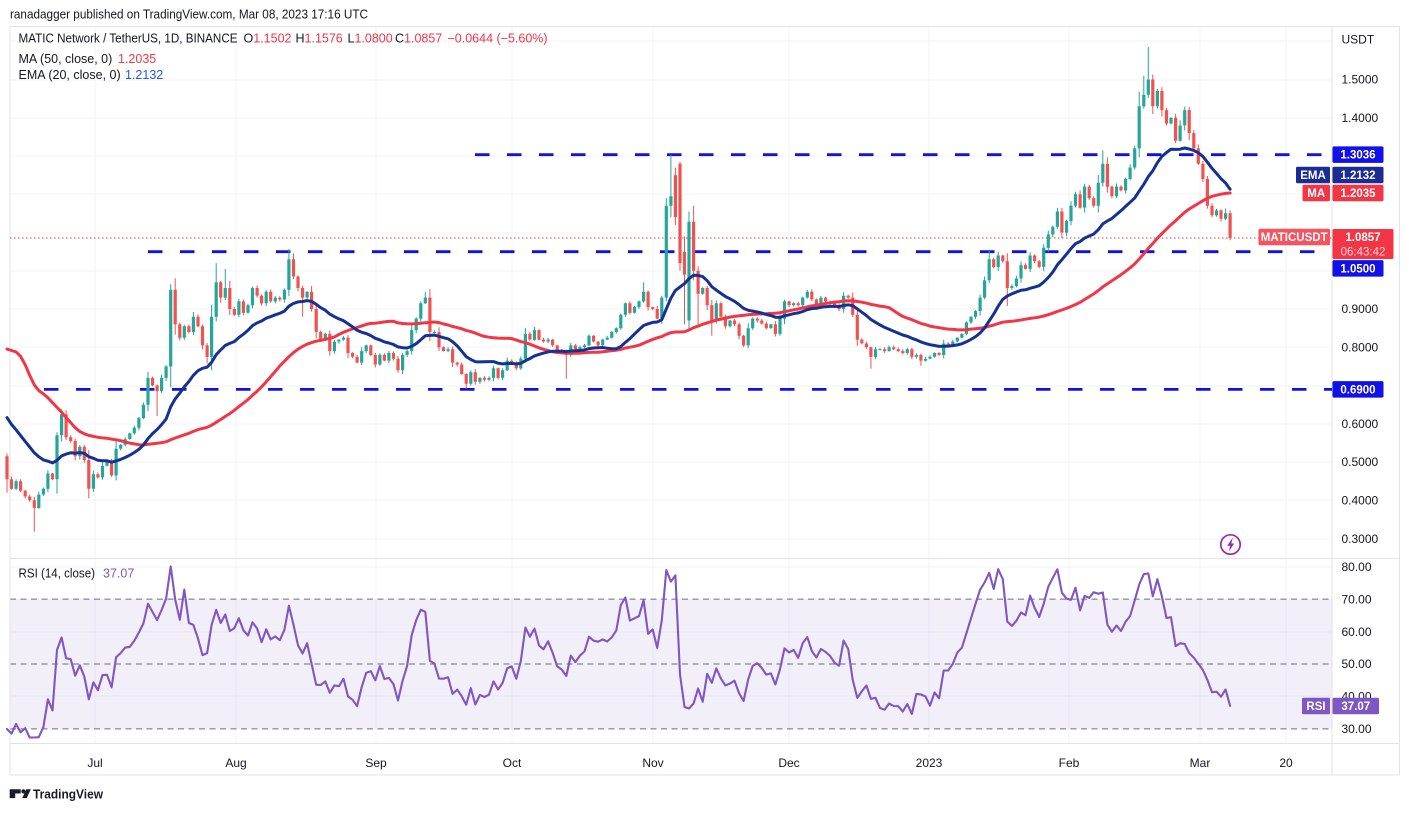 The height and width of the screenshot is (817, 1409). I want to click on svg-text: Feb, so click(1069, 763).